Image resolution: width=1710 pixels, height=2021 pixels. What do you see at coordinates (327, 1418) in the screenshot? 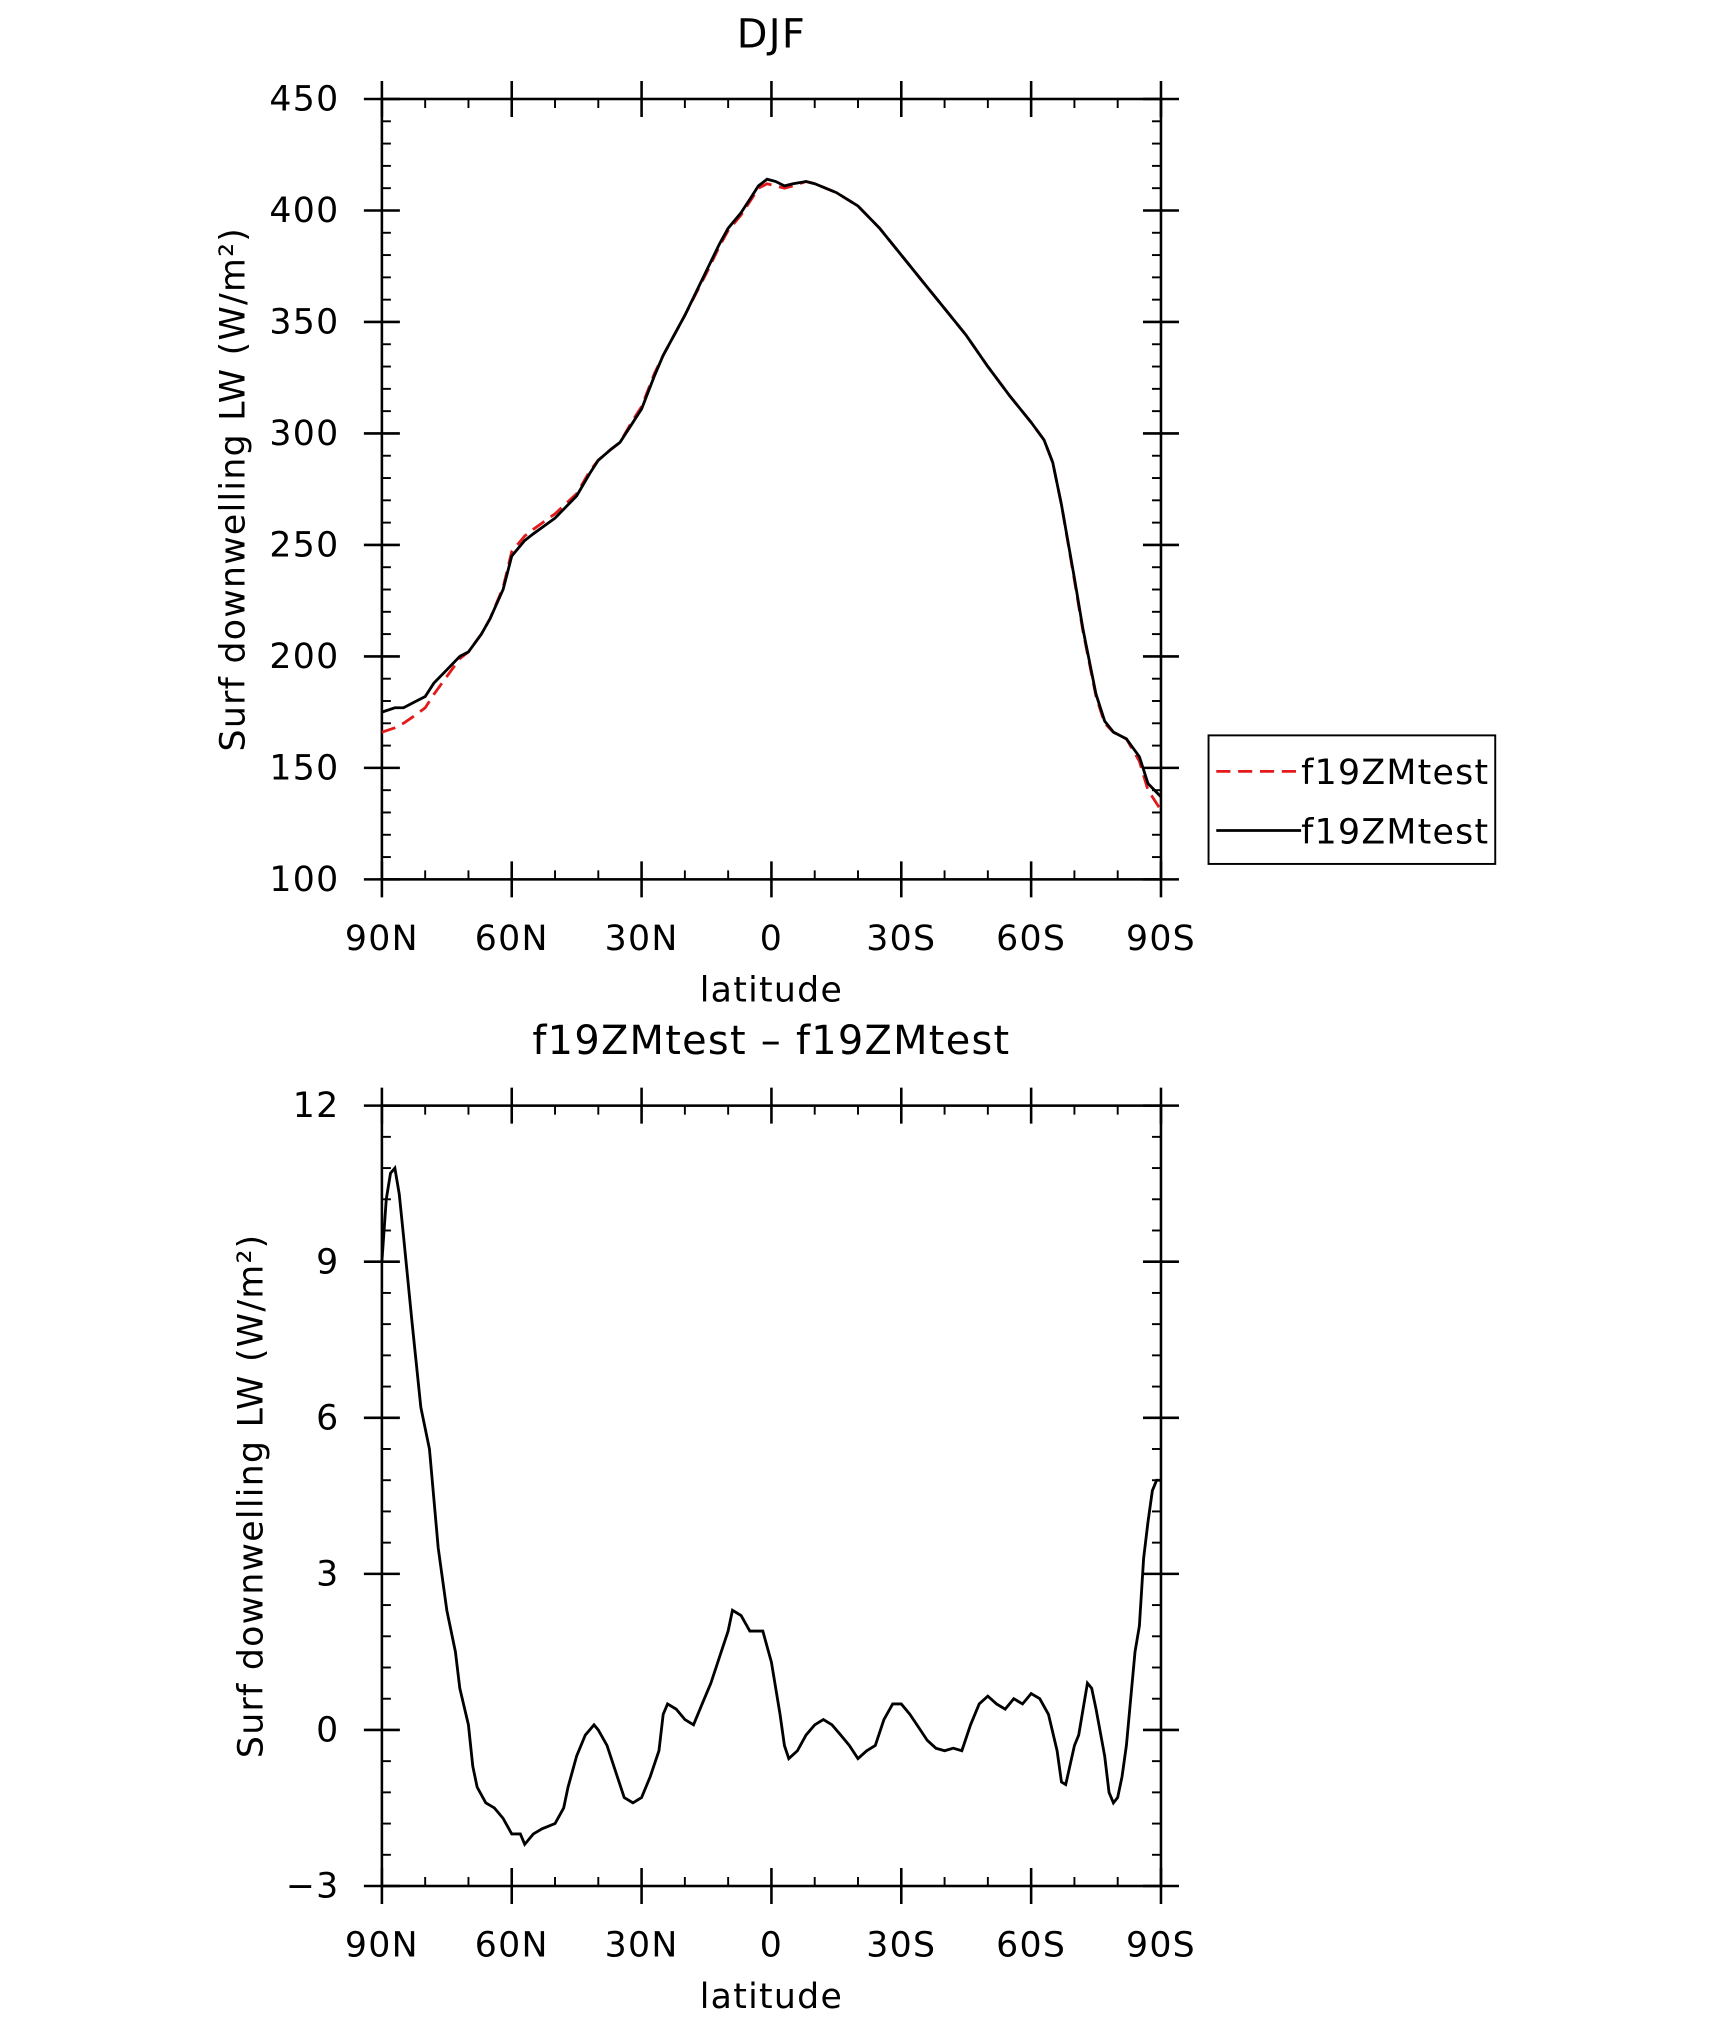
I see `y-tick-label: 6` at bounding box center [327, 1418].